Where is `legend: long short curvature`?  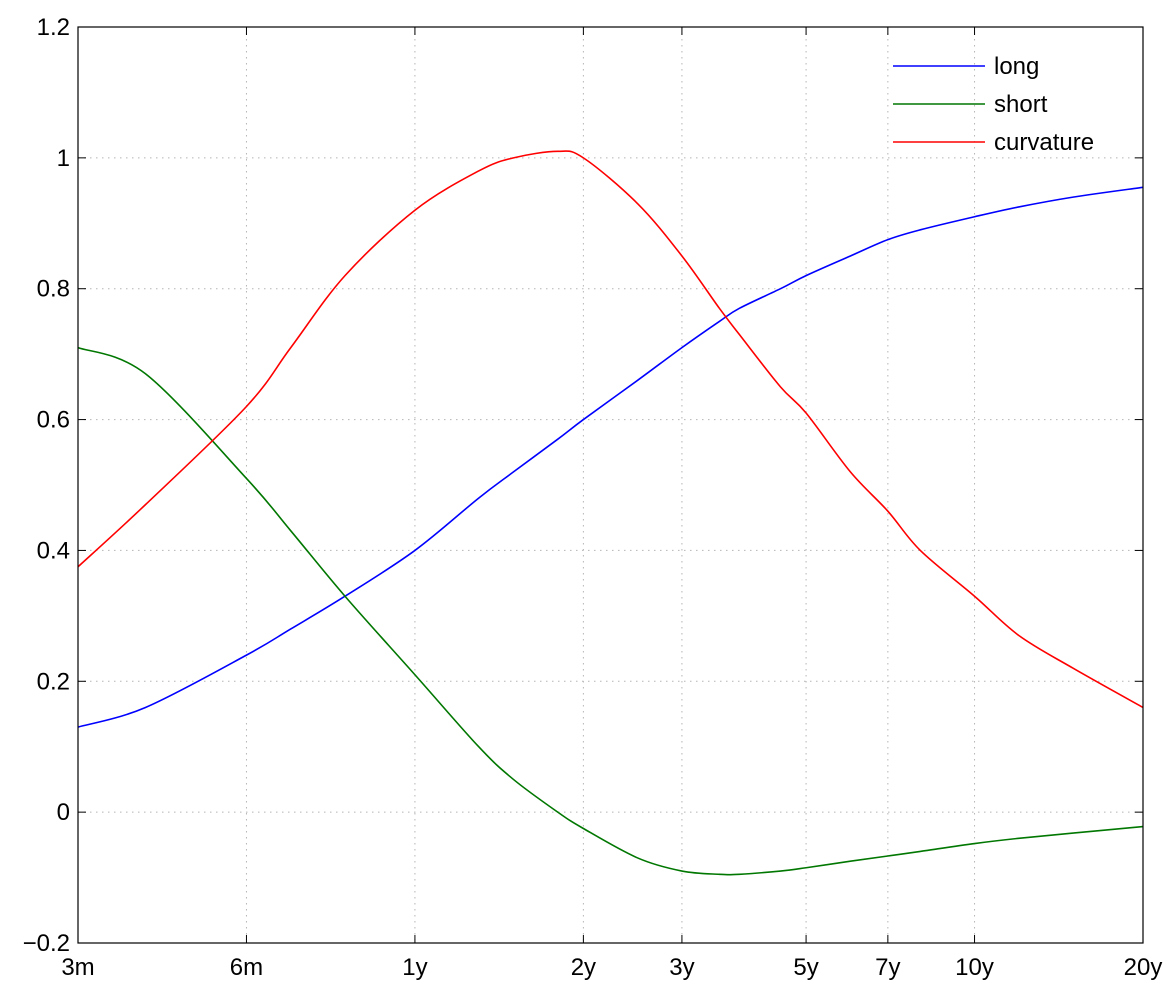 legend: long short curvature is located at coordinates (993, 104).